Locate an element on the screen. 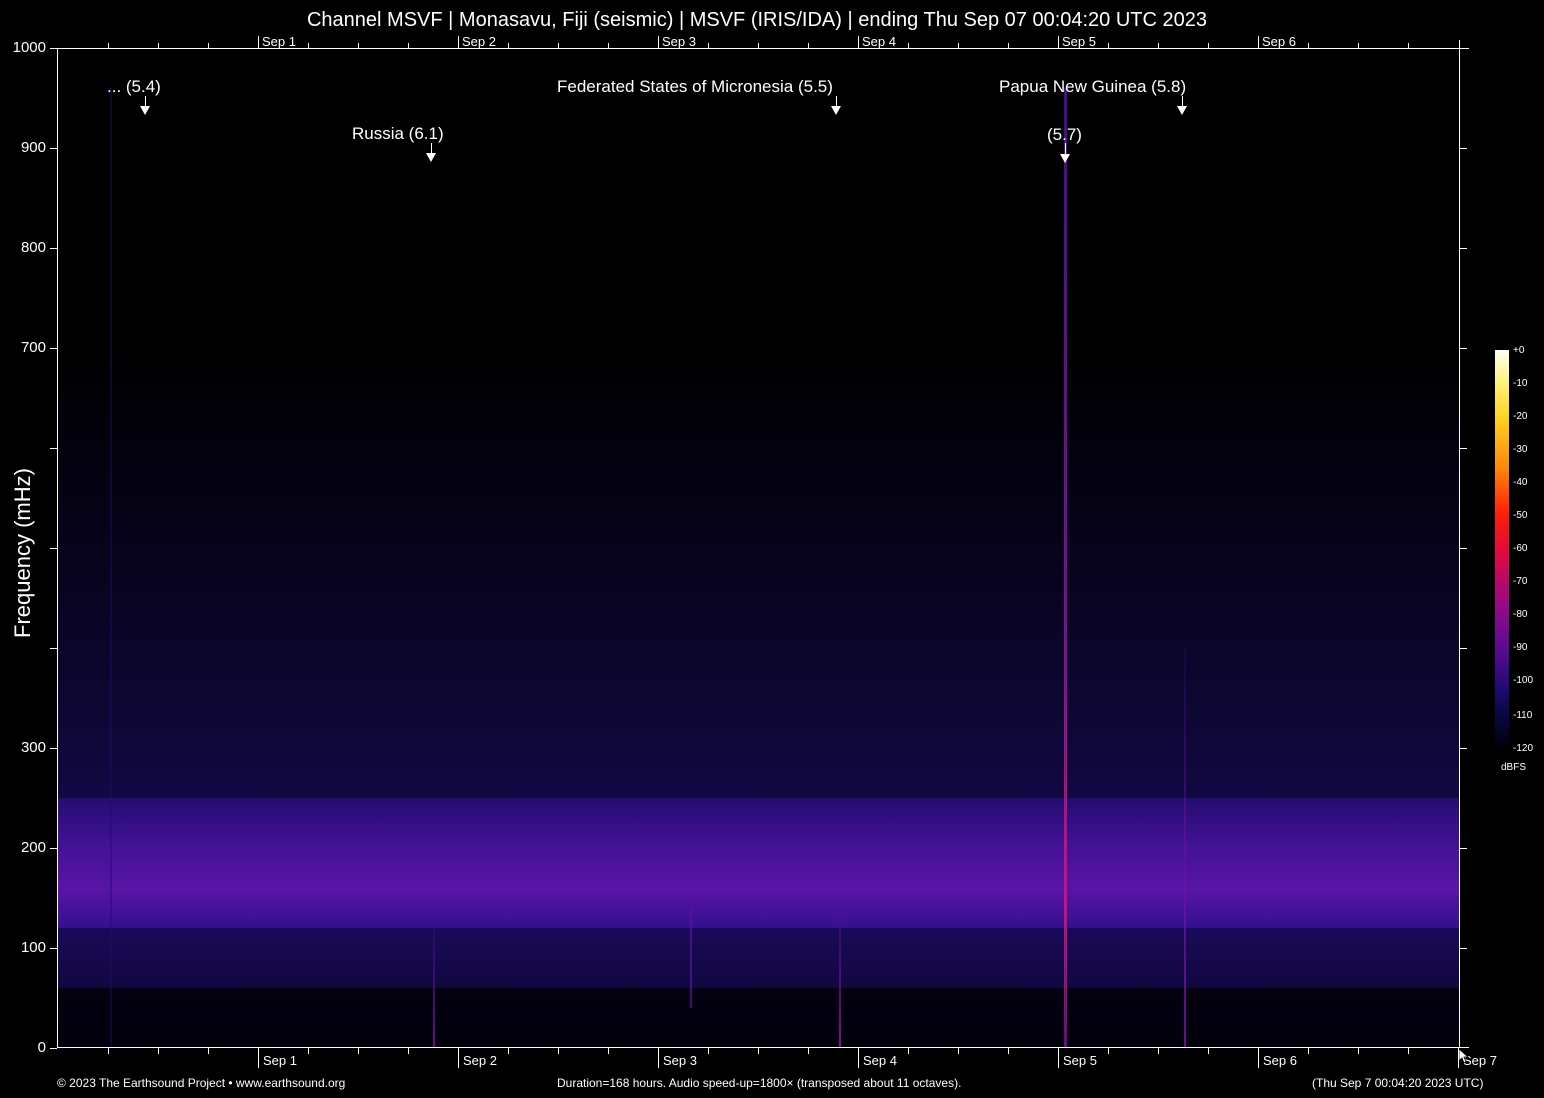 This screenshot has width=1544, height=1098. colorbar-tick-label: -100 is located at coordinates (1523, 680).